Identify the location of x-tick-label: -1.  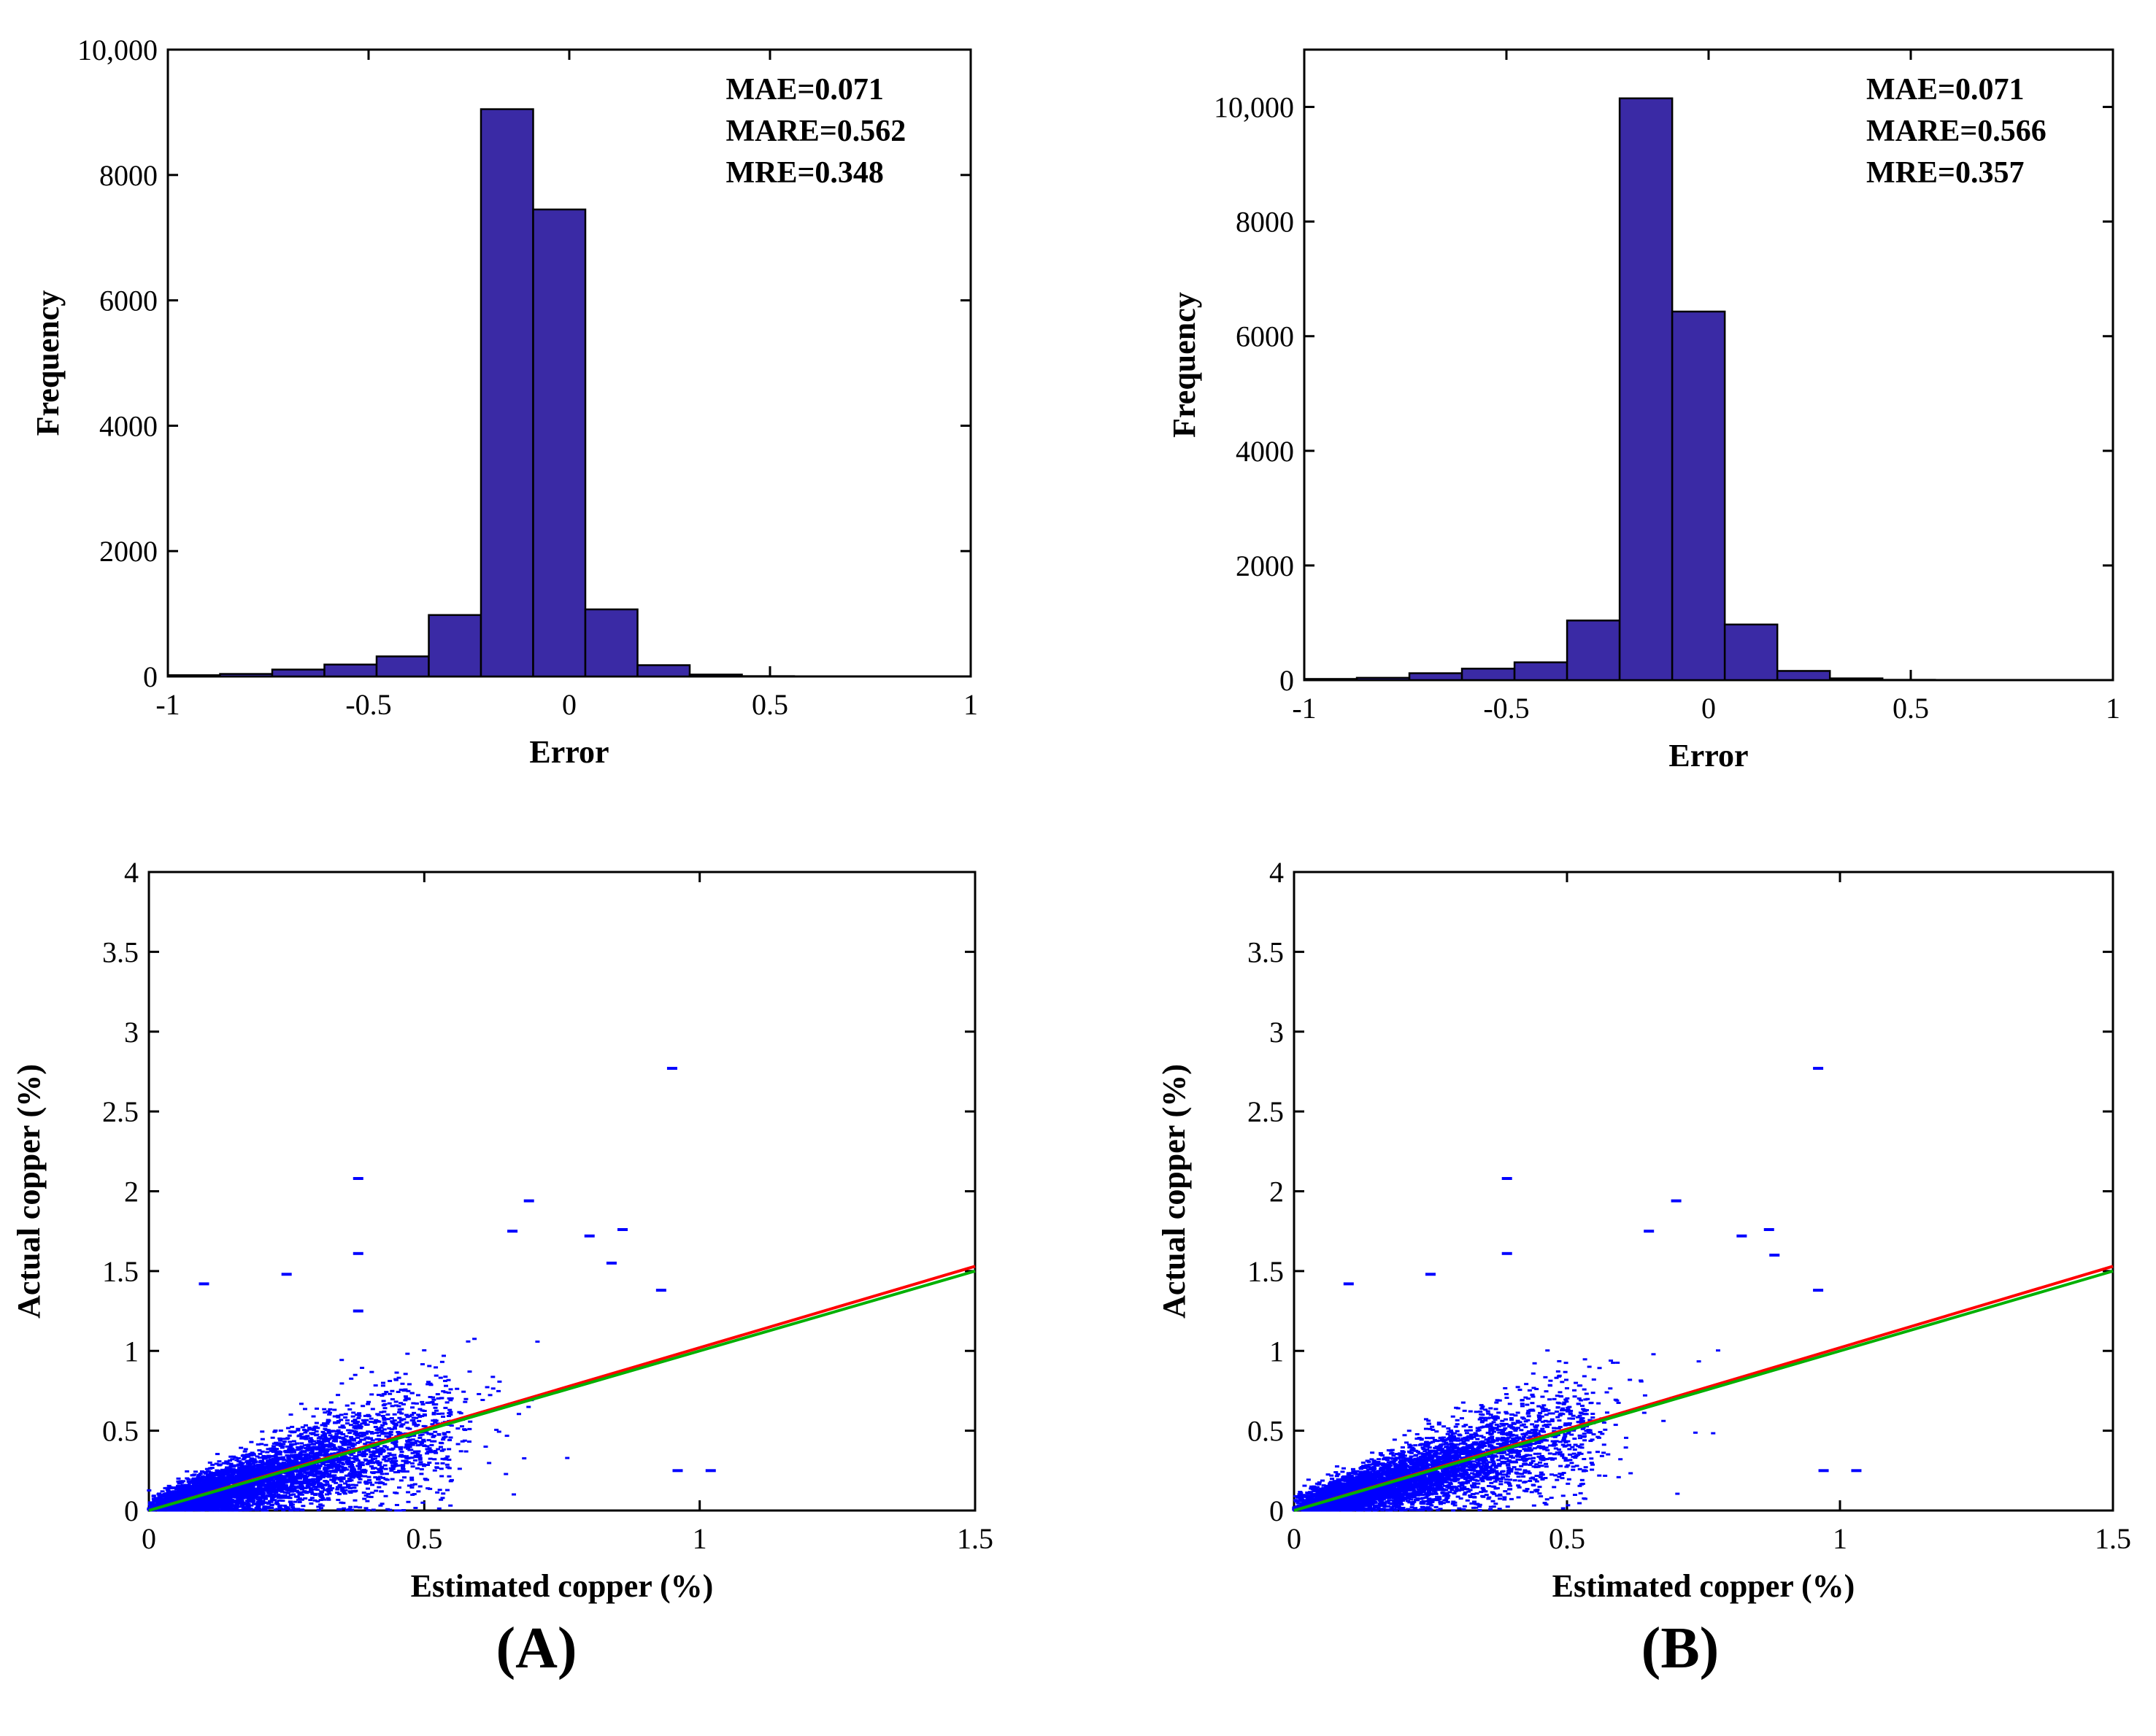
(1304, 708).